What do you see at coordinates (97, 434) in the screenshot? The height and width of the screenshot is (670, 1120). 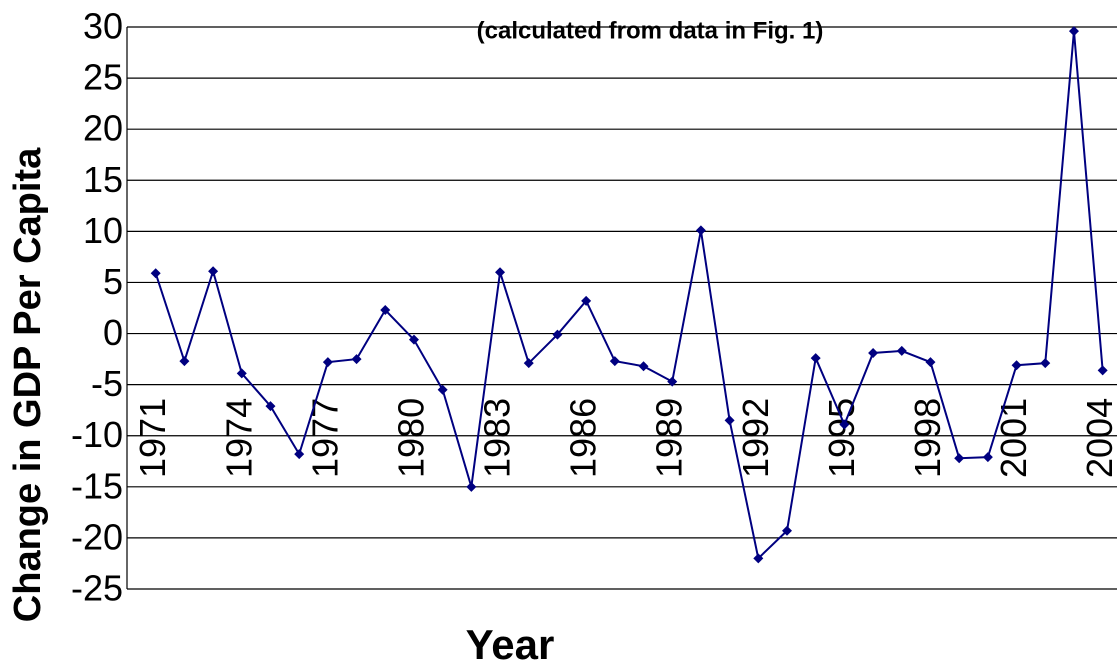 I see `y-tick-label: -10` at bounding box center [97, 434].